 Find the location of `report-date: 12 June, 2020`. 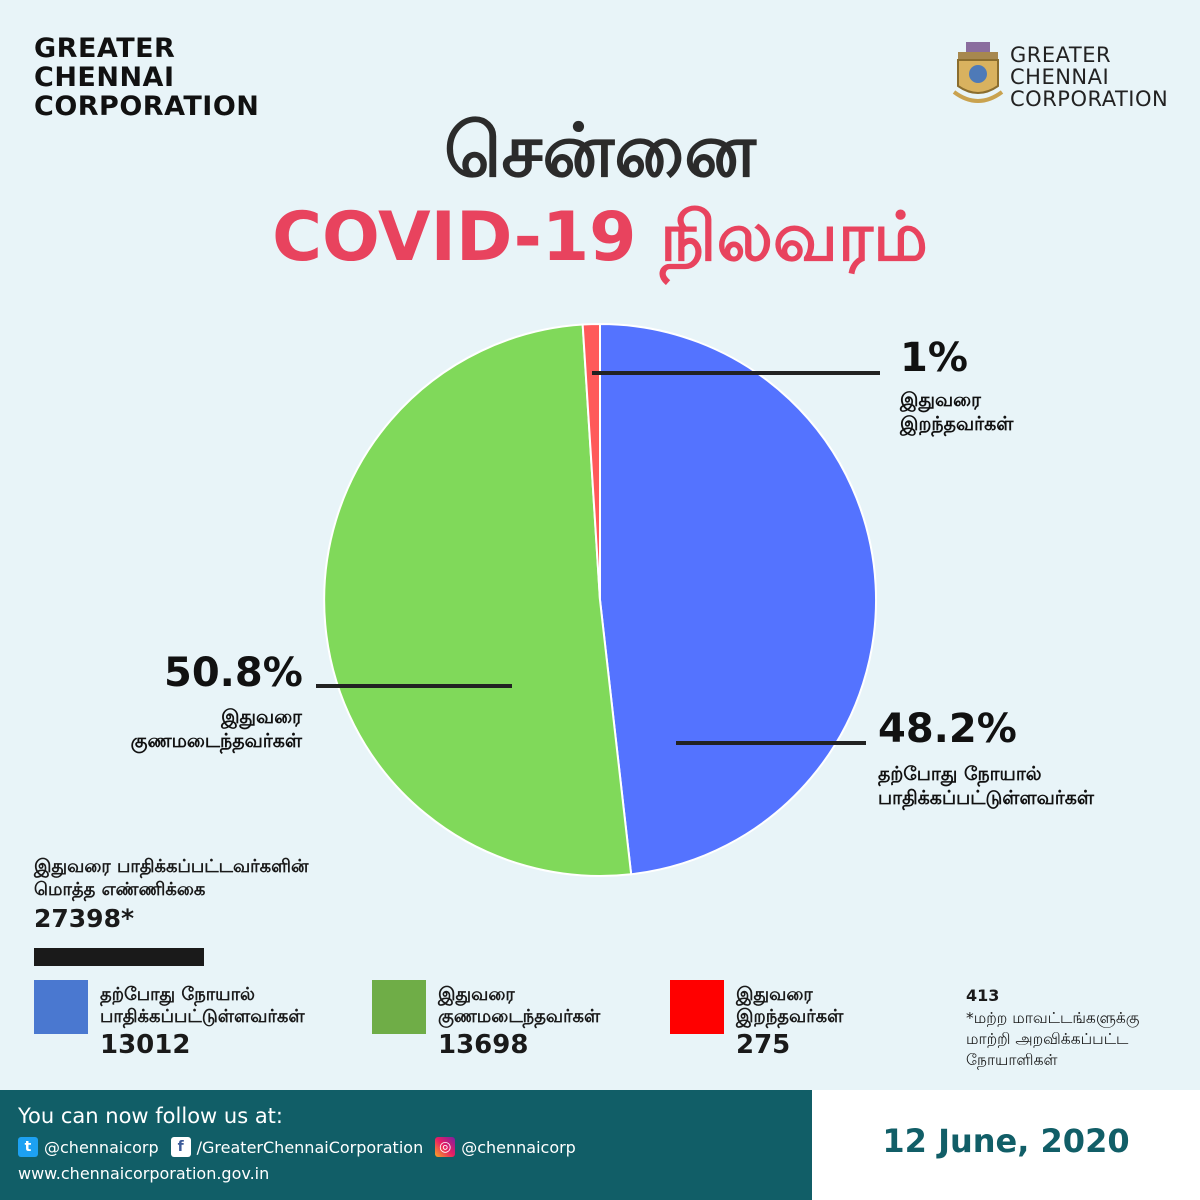

report-date: 12 June, 2020 is located at coordinates (1006, 1141).